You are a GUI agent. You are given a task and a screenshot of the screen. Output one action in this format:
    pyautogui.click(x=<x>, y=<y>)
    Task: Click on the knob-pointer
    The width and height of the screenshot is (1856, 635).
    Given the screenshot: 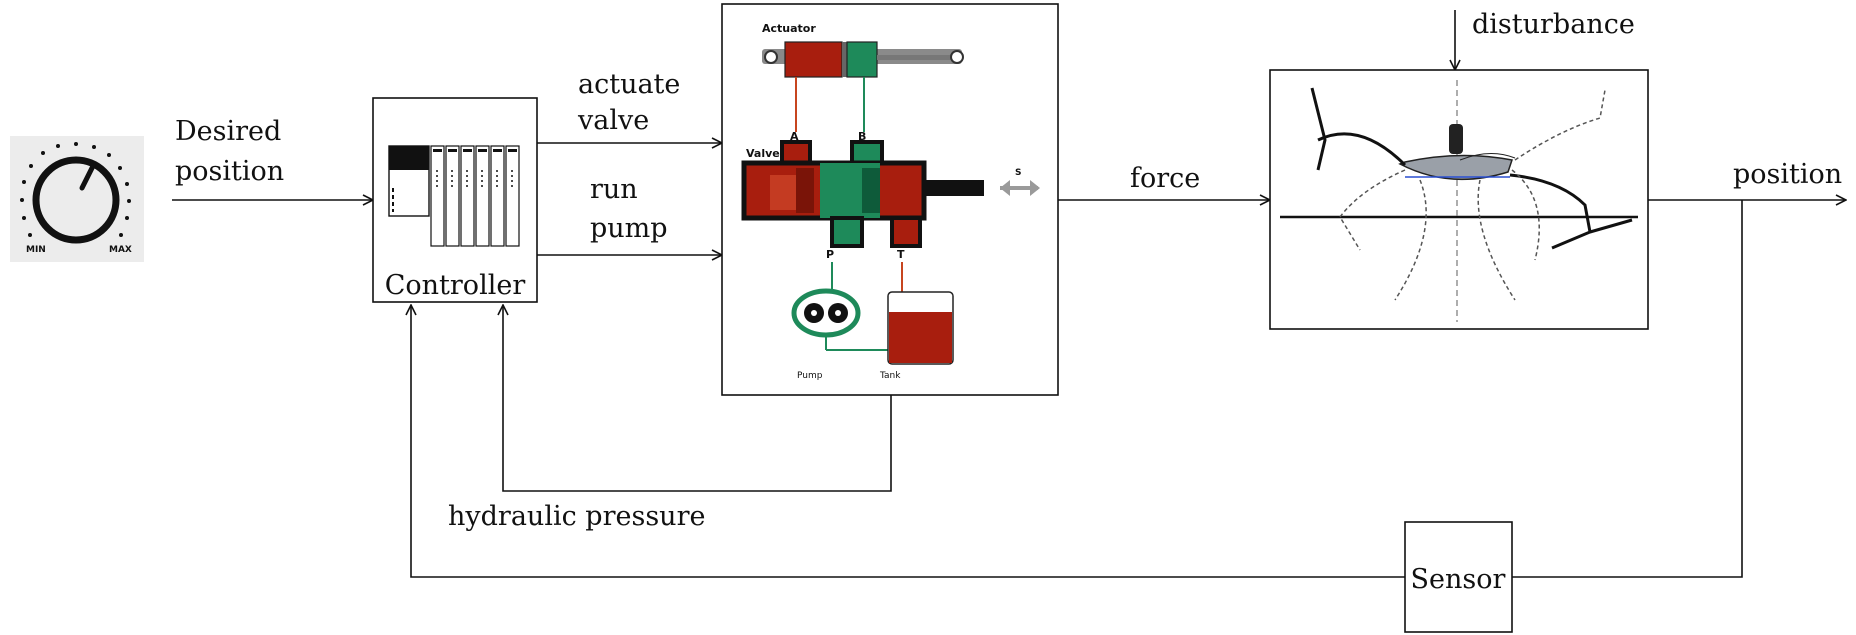 What is the action you would take?
    pyautogui.click(x=87, y=177)
    